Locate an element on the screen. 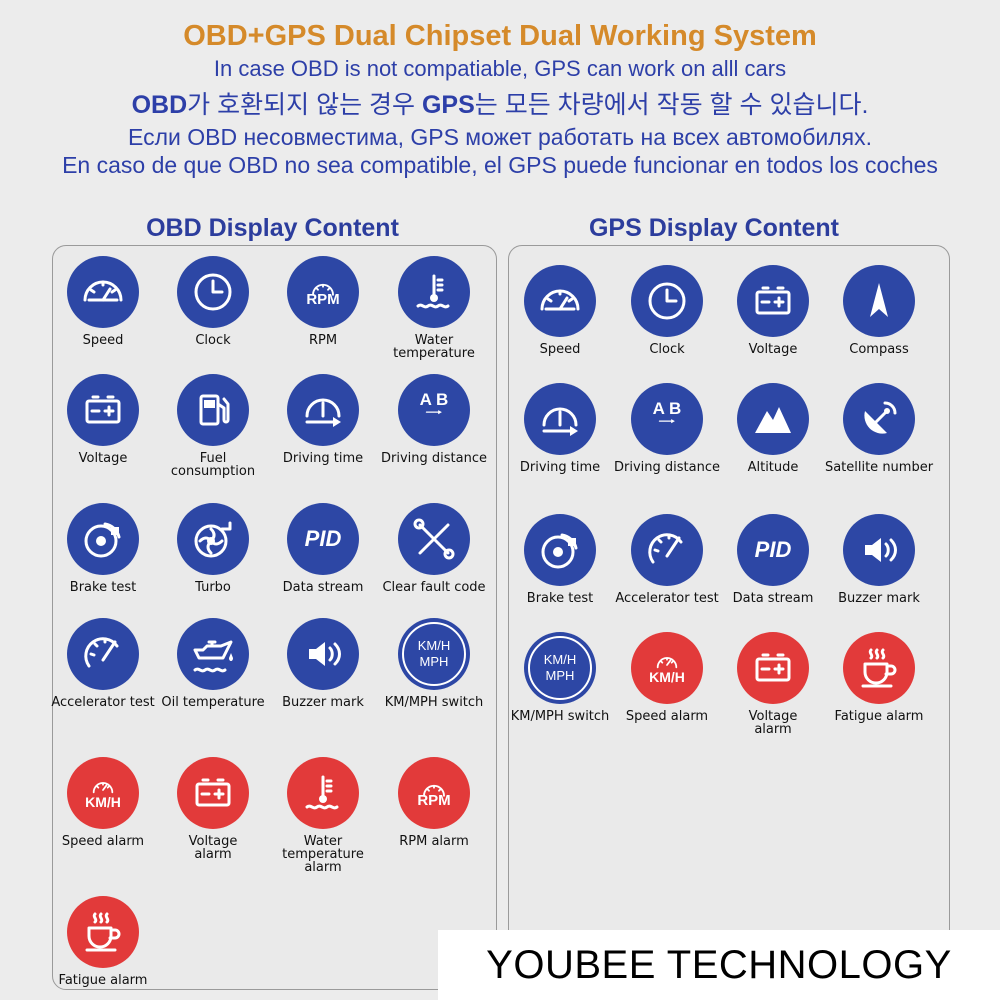 Image resolution: width=1000 pixels, height=1000 pixels. obd-item: Driving time is located at coordinates (323, 419).